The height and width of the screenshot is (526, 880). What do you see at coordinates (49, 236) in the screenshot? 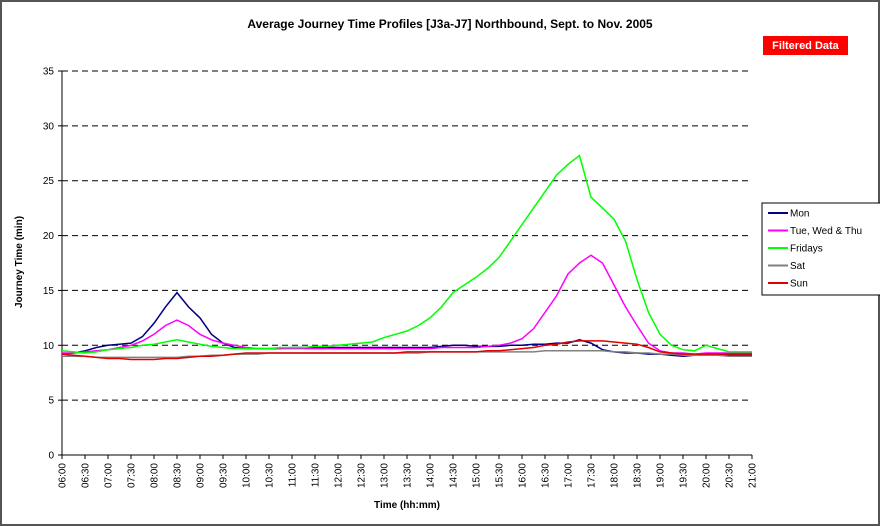
I see `y-tick-label: 20` at bounding box center [49, 236].